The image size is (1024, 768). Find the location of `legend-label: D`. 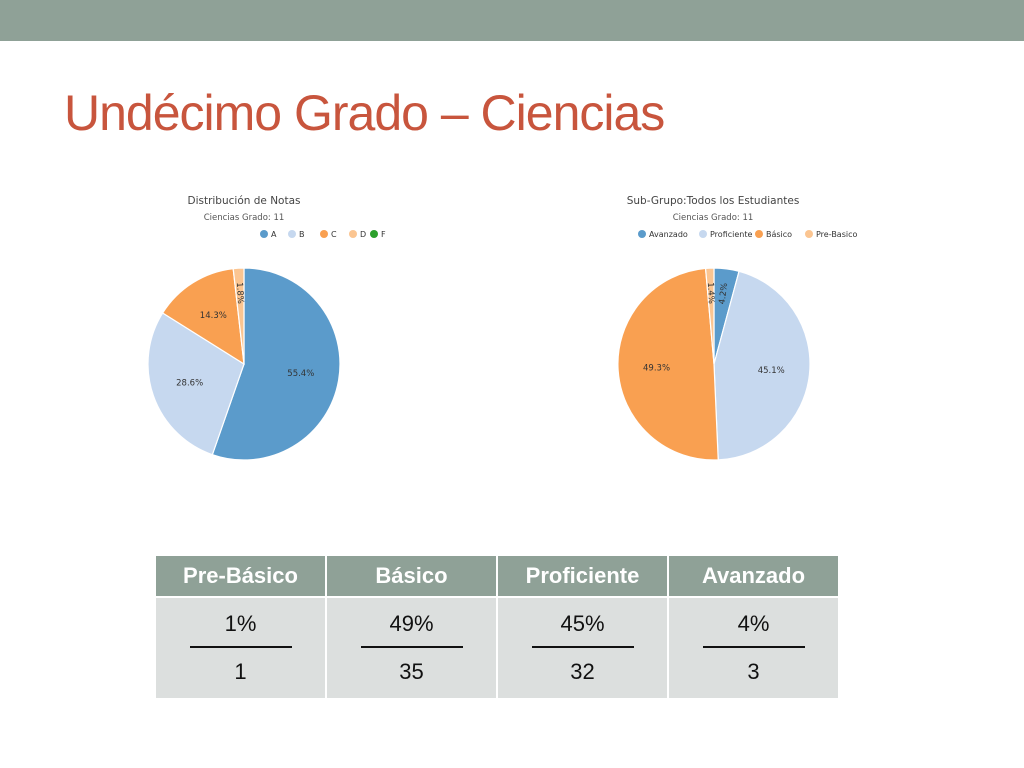

legend-label: D is located at coordinates (363, 234).